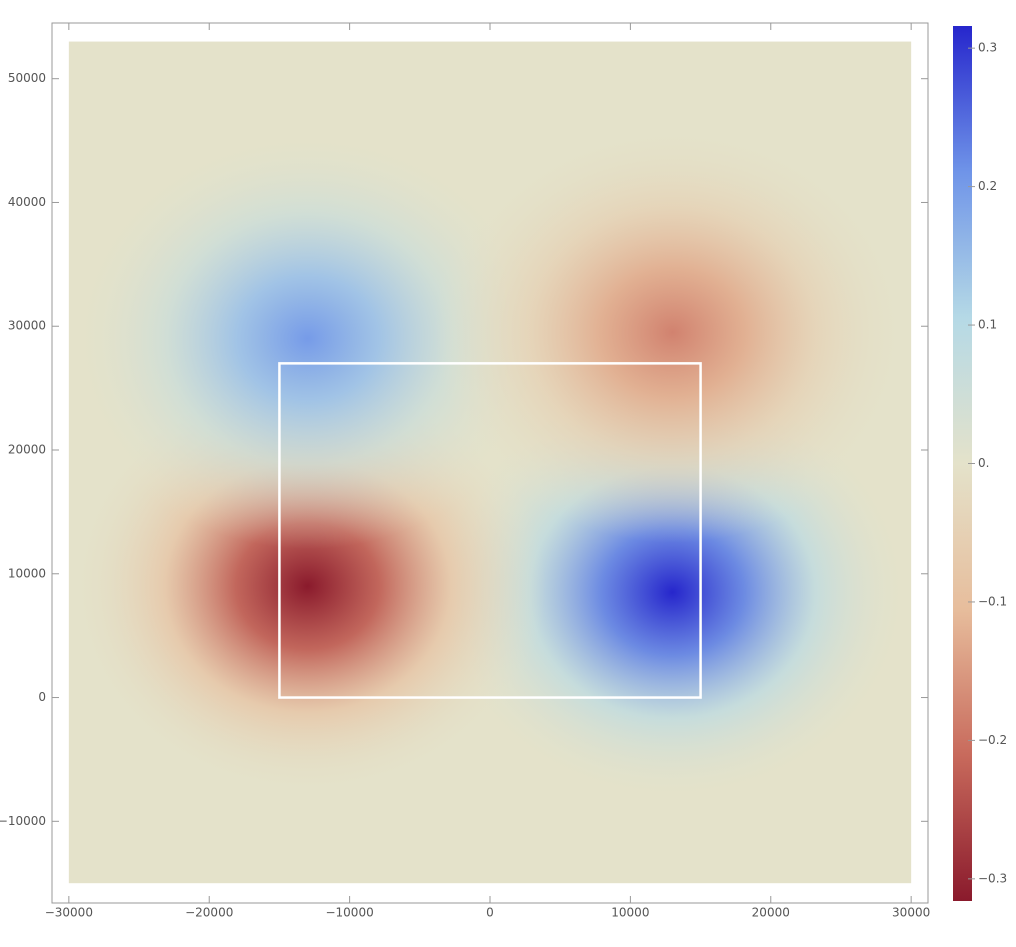  I want to click on colorbar, so click(962, 463).